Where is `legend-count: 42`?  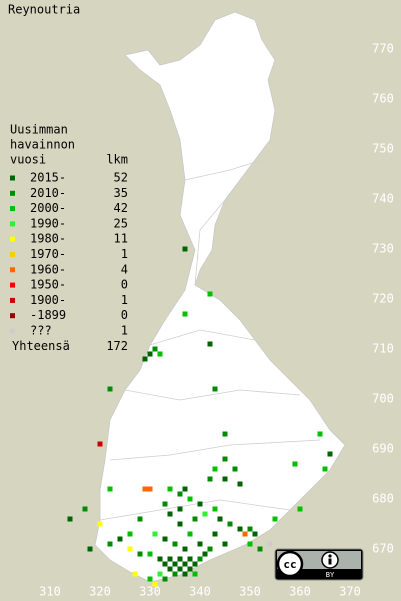
legend-count: 42 is located at coordinates (121, 208).